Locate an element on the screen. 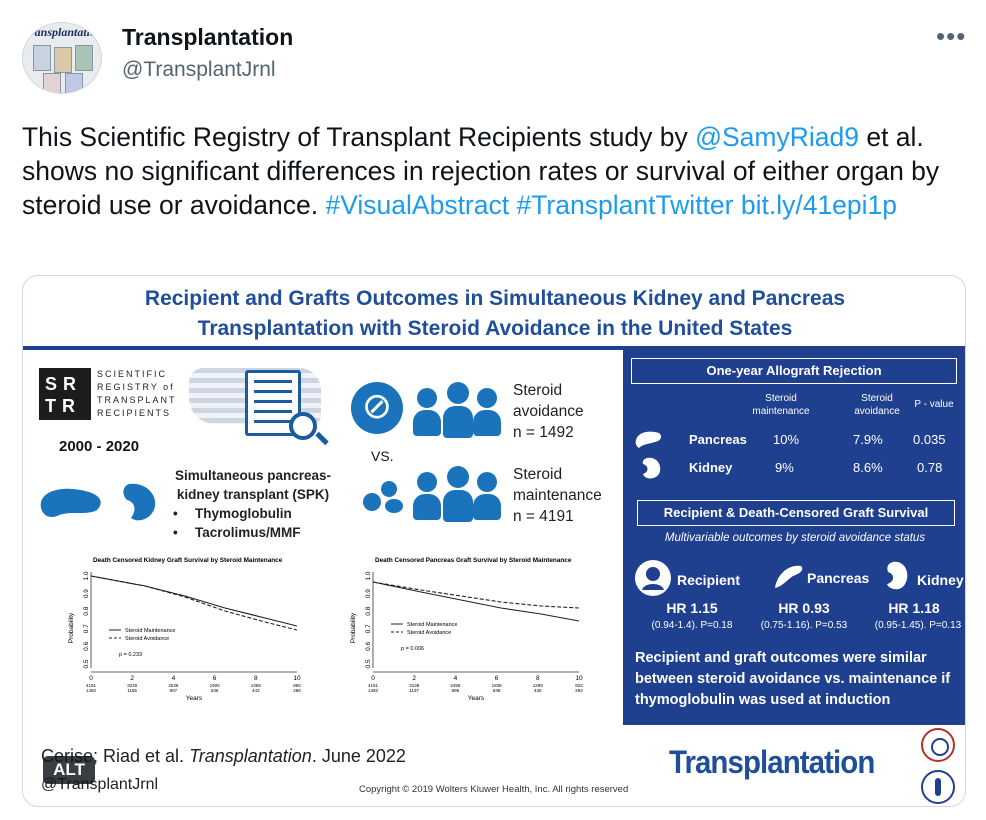 This screenshot has width=986, height=820. risk-count: 636 is located at coordinates (215, 690).